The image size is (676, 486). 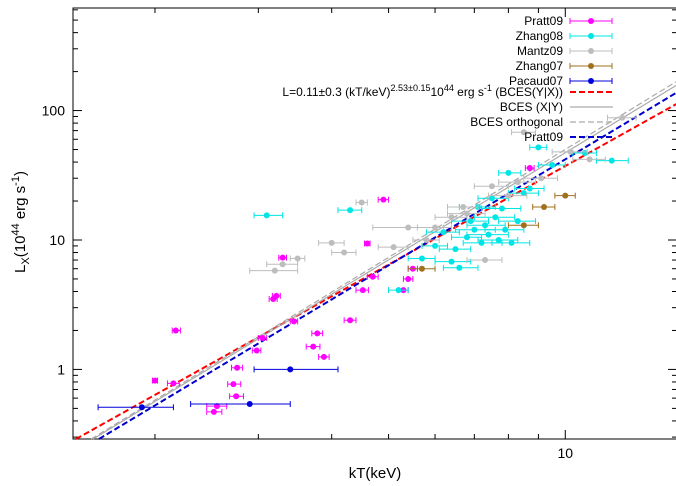 What do you see at coordinates (540, 66) in the screenshot?
I see `legend-label: Zhang07` at bounding box center [540, 66].